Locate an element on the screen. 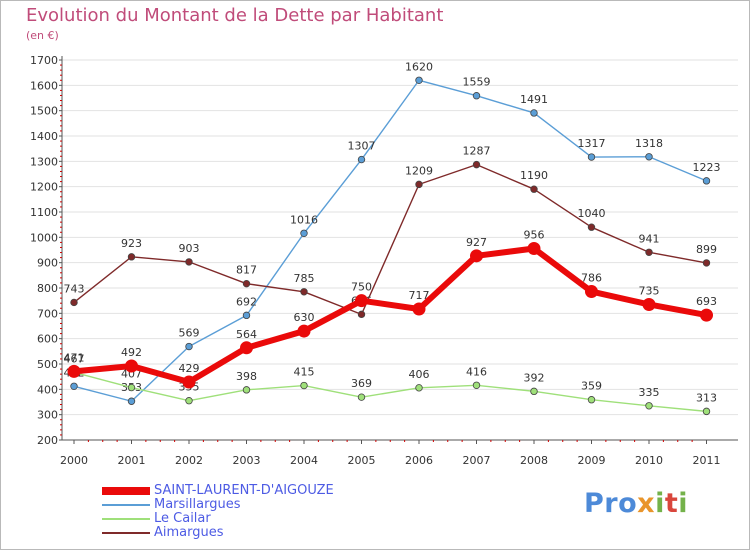  y-tick-label: 300 is located at coordinates (47, 415).